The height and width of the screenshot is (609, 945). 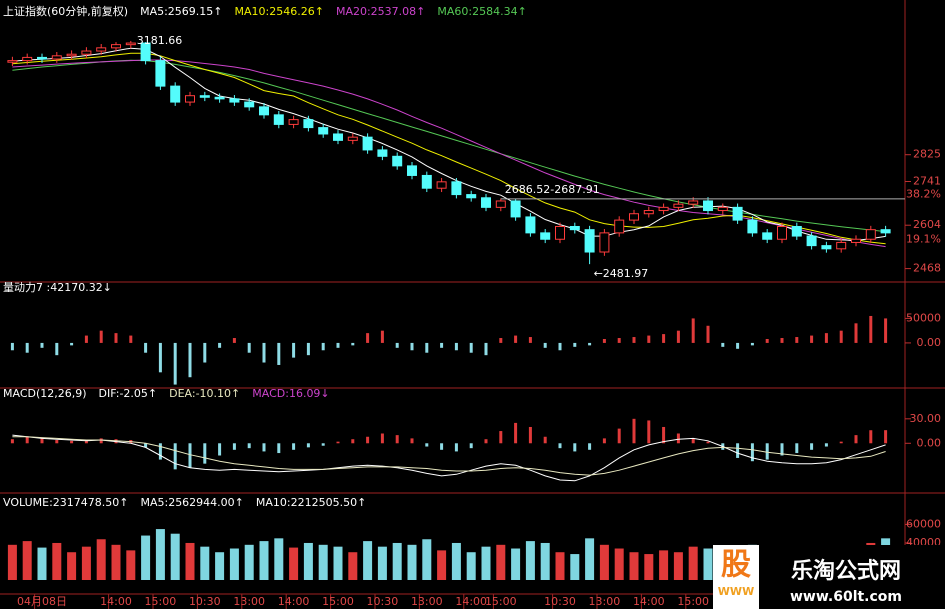 What do you see at coordinates (846, 597) in the screenshot?
I see `watermark-url: www.60lt.com` at bounding box center [846, 597].